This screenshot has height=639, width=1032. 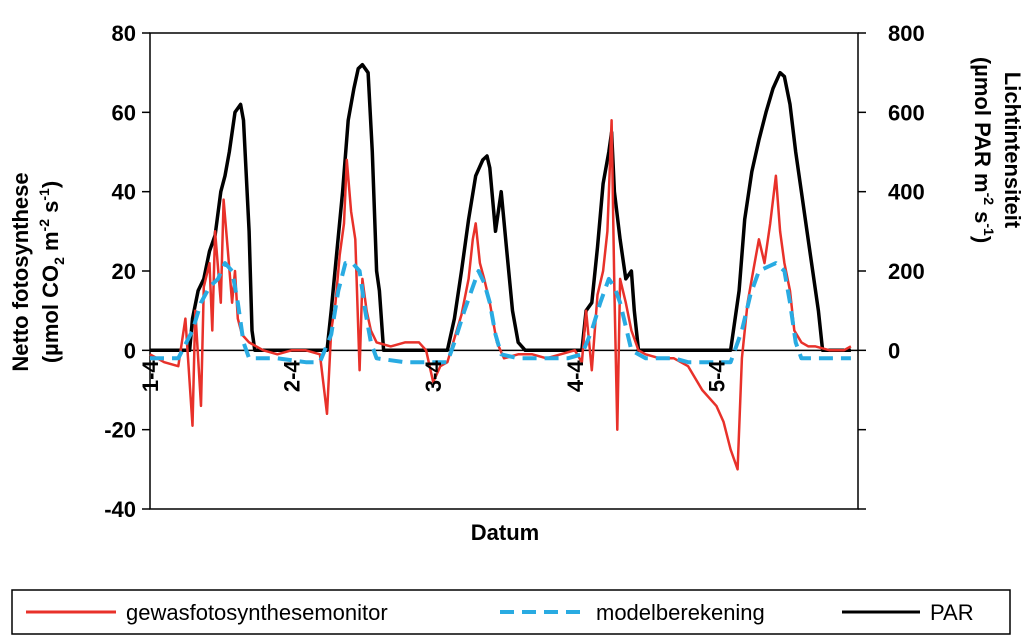 What do you see at coordinates (906, 33) in the screenshot?
I see `right-tick-label: 800` at bounding box center [906, 33].